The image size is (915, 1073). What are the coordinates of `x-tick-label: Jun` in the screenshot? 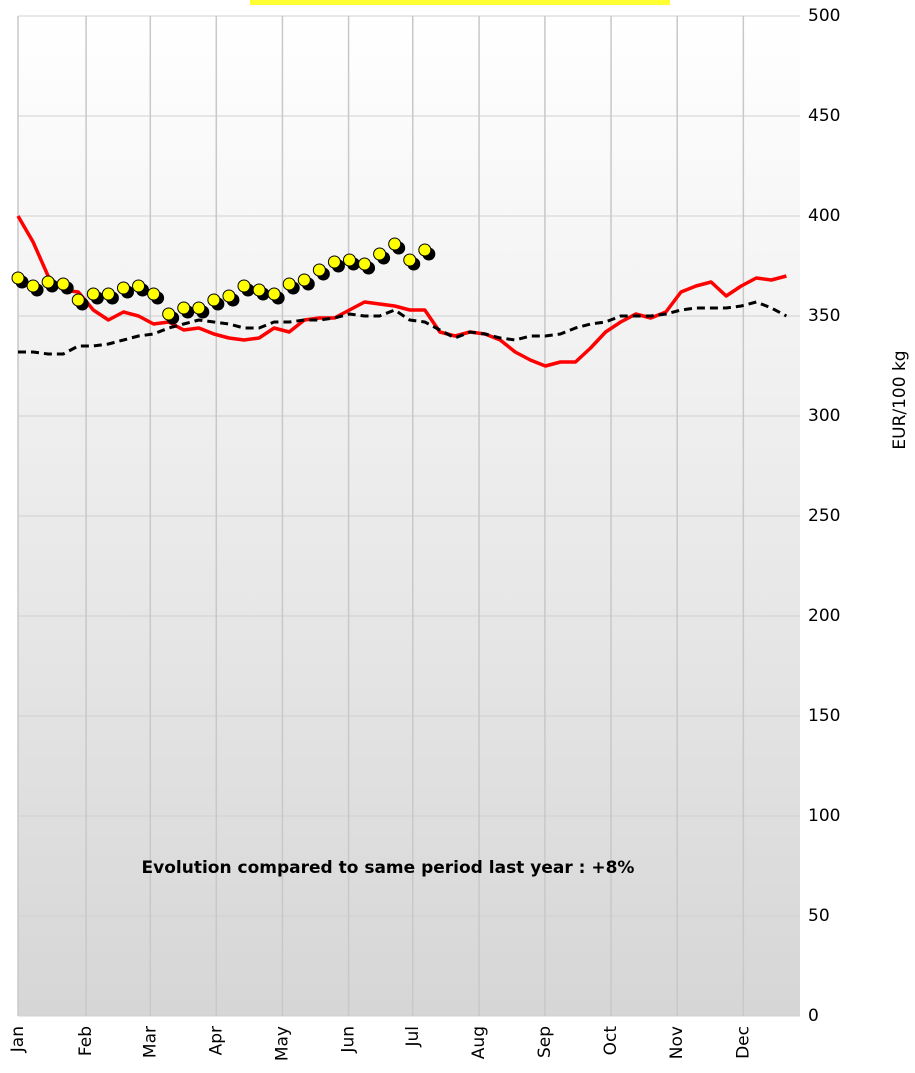 It's located at (349, 1040).